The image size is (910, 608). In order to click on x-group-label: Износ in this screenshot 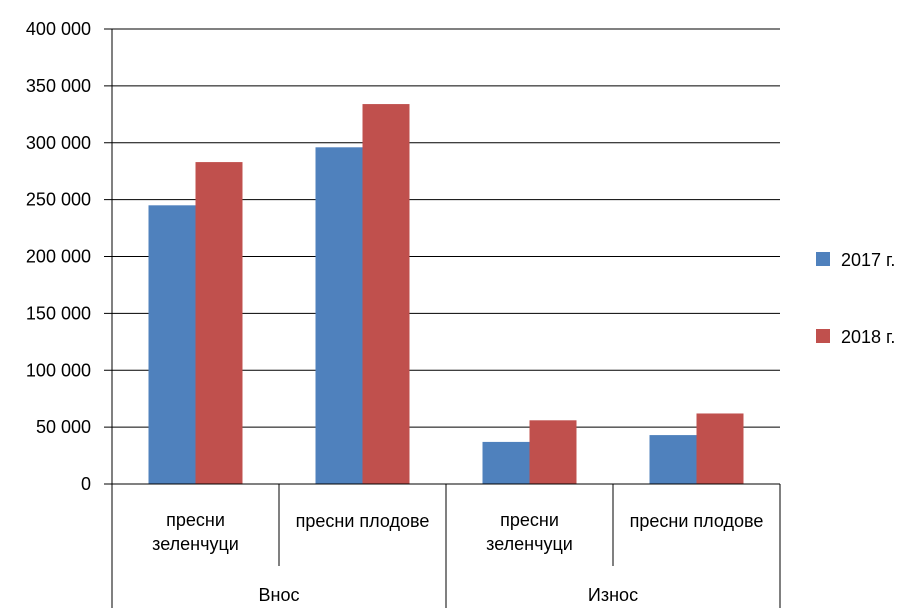, I will do `click(613, 595)`.